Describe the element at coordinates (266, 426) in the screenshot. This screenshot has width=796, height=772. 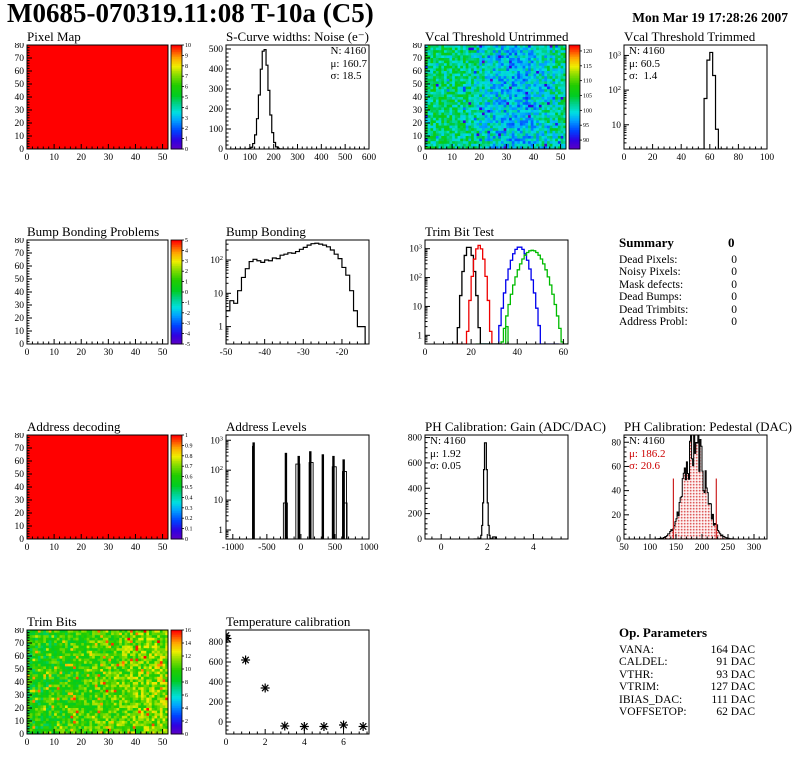
I see `address-levels-title: Address Levels` at that location.